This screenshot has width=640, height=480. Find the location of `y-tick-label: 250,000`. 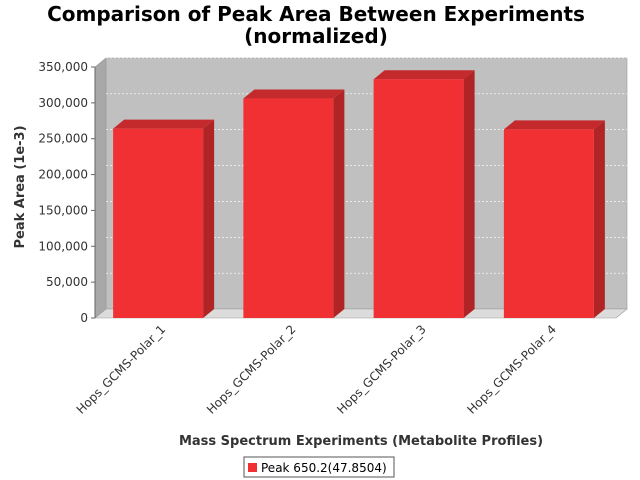

y-tick-label: 250,000 is located at coordinates (63, 139).